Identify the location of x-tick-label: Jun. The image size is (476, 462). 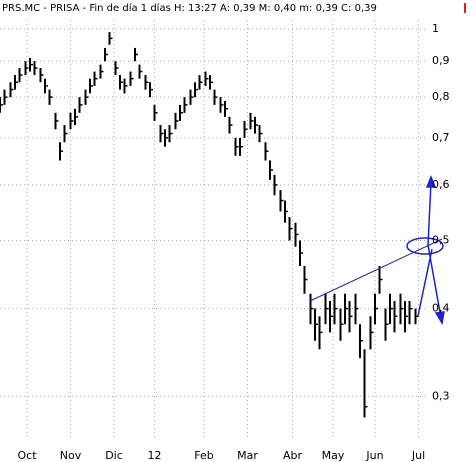
(374, 455).